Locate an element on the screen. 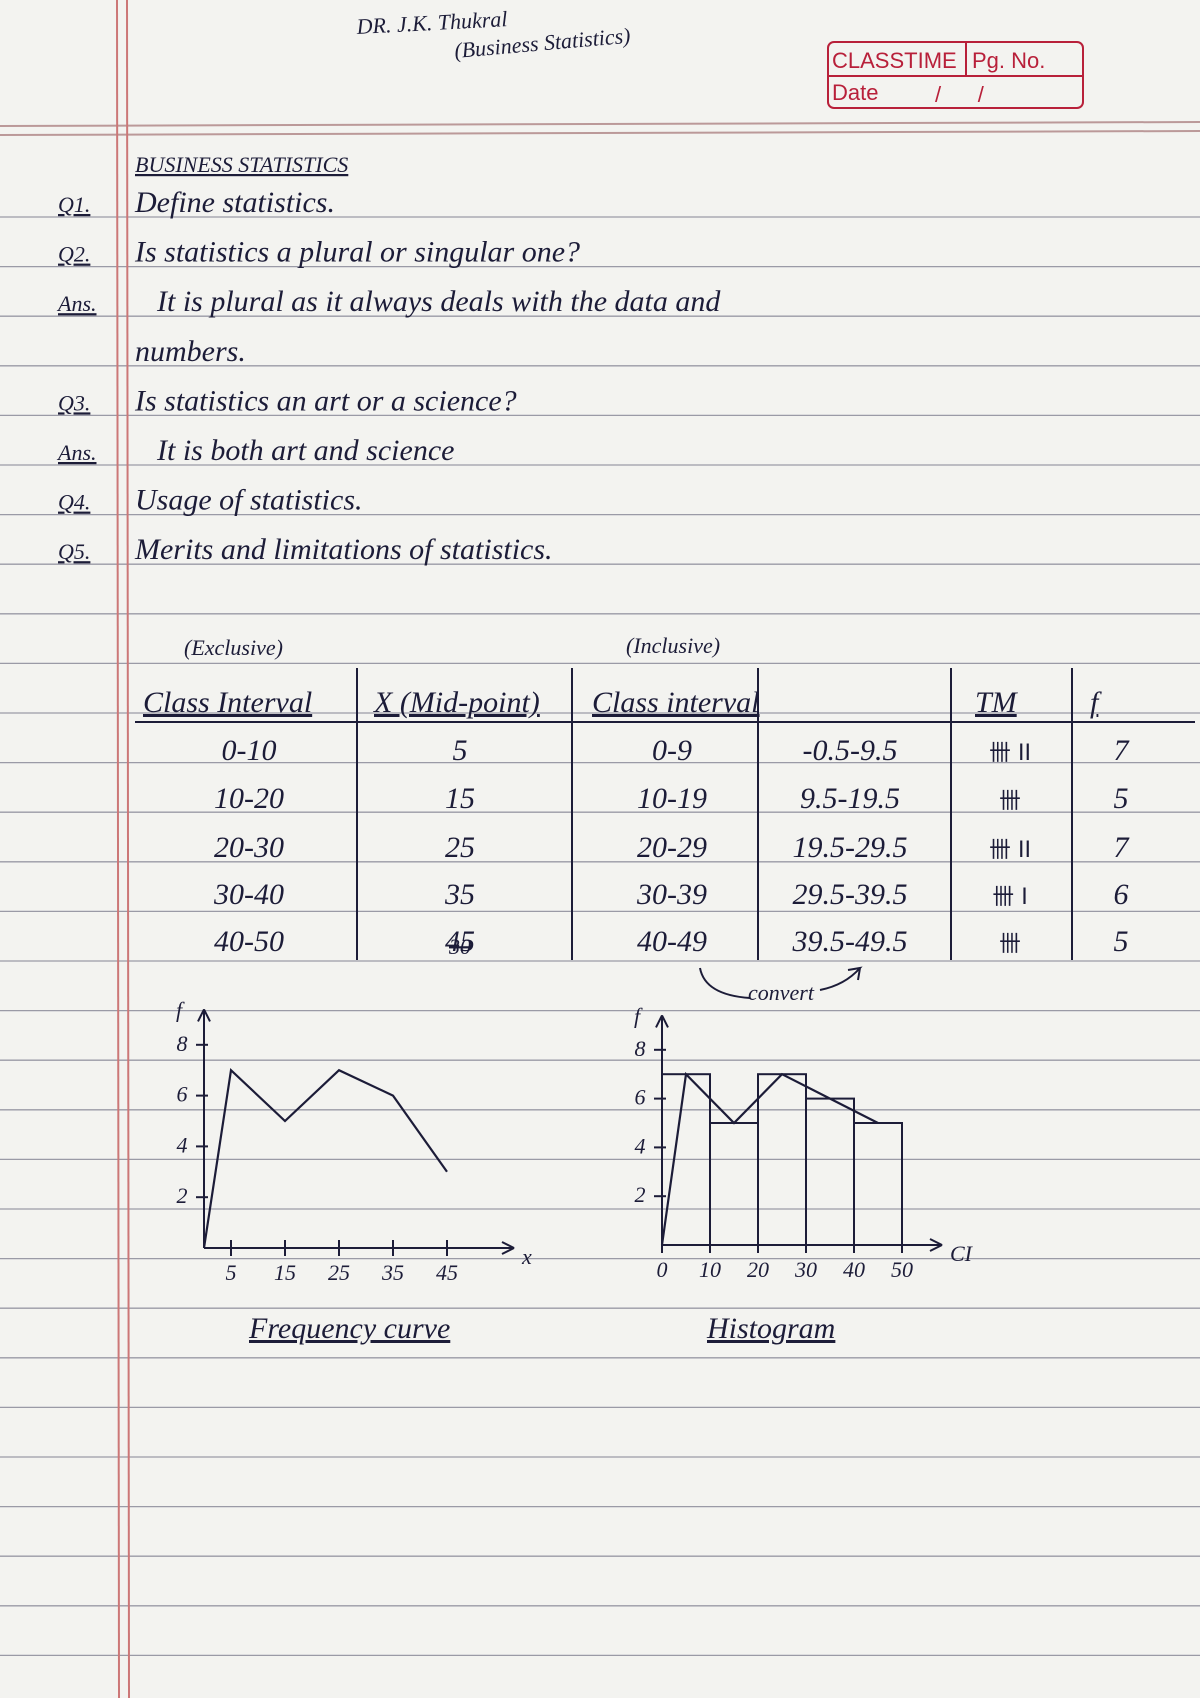  line-label: Q3. is located at coordinates (74, 402).